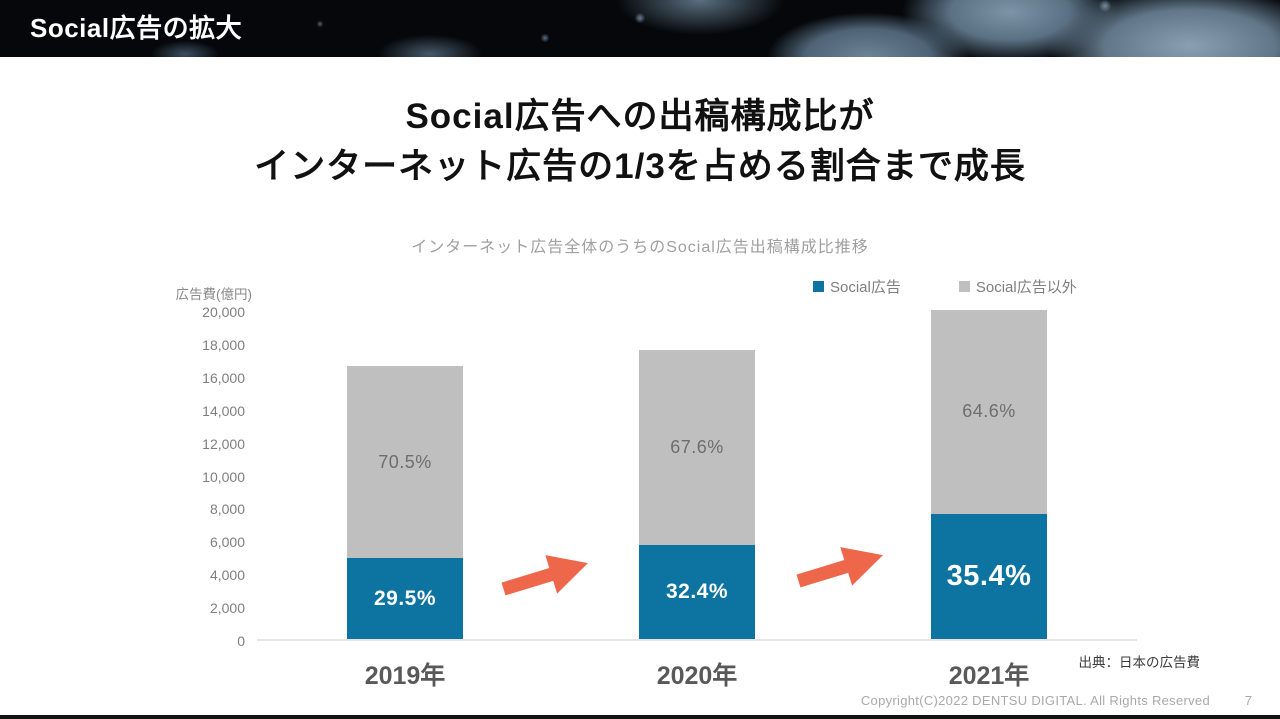 Image resolution: width=1280 pixels, height=719 pixels. What do you see at coordinates (640, 247) in the screenshot?
I see `chart-title: インターネット広告全体のうちのSocial広告出稿構成比推移` at bounding box center [640, 247].